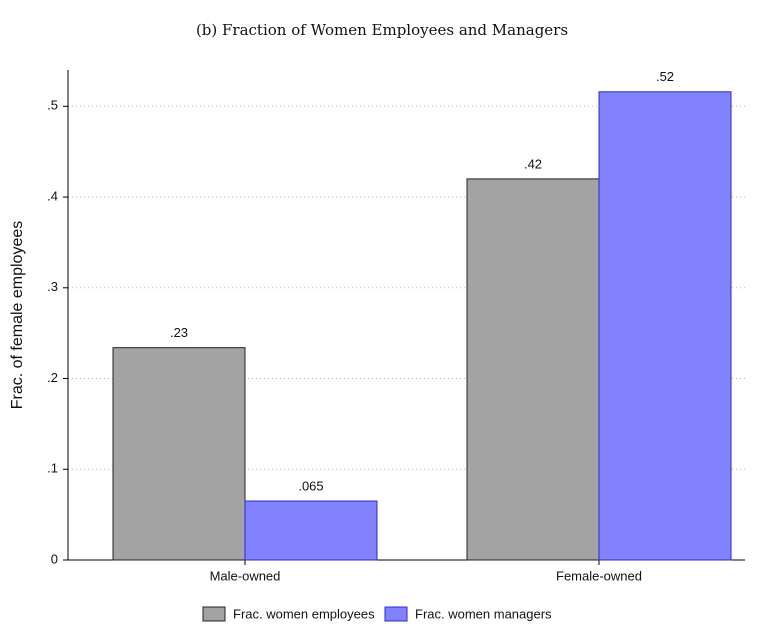 This screenshot has height=628, width=764. Describe the element at coordinates (52, 286) in the screenshot. I see `y-tick-label: .3` at that location.